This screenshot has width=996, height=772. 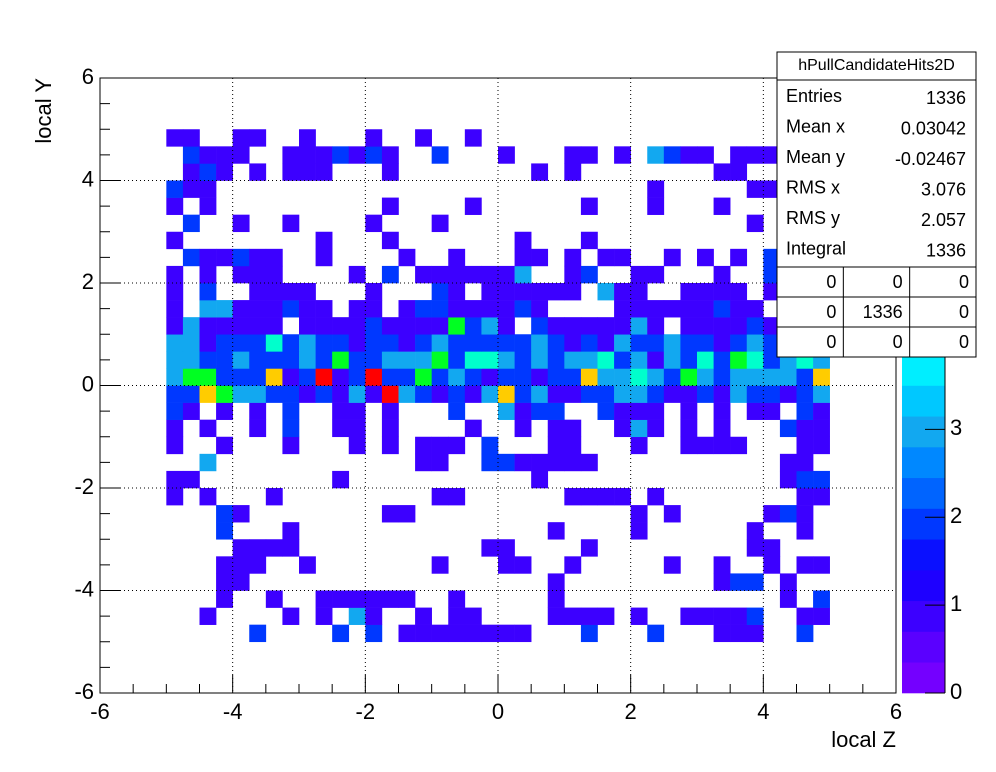 I want to click on stats-value: -0.02467, so click(x=930, y=159).